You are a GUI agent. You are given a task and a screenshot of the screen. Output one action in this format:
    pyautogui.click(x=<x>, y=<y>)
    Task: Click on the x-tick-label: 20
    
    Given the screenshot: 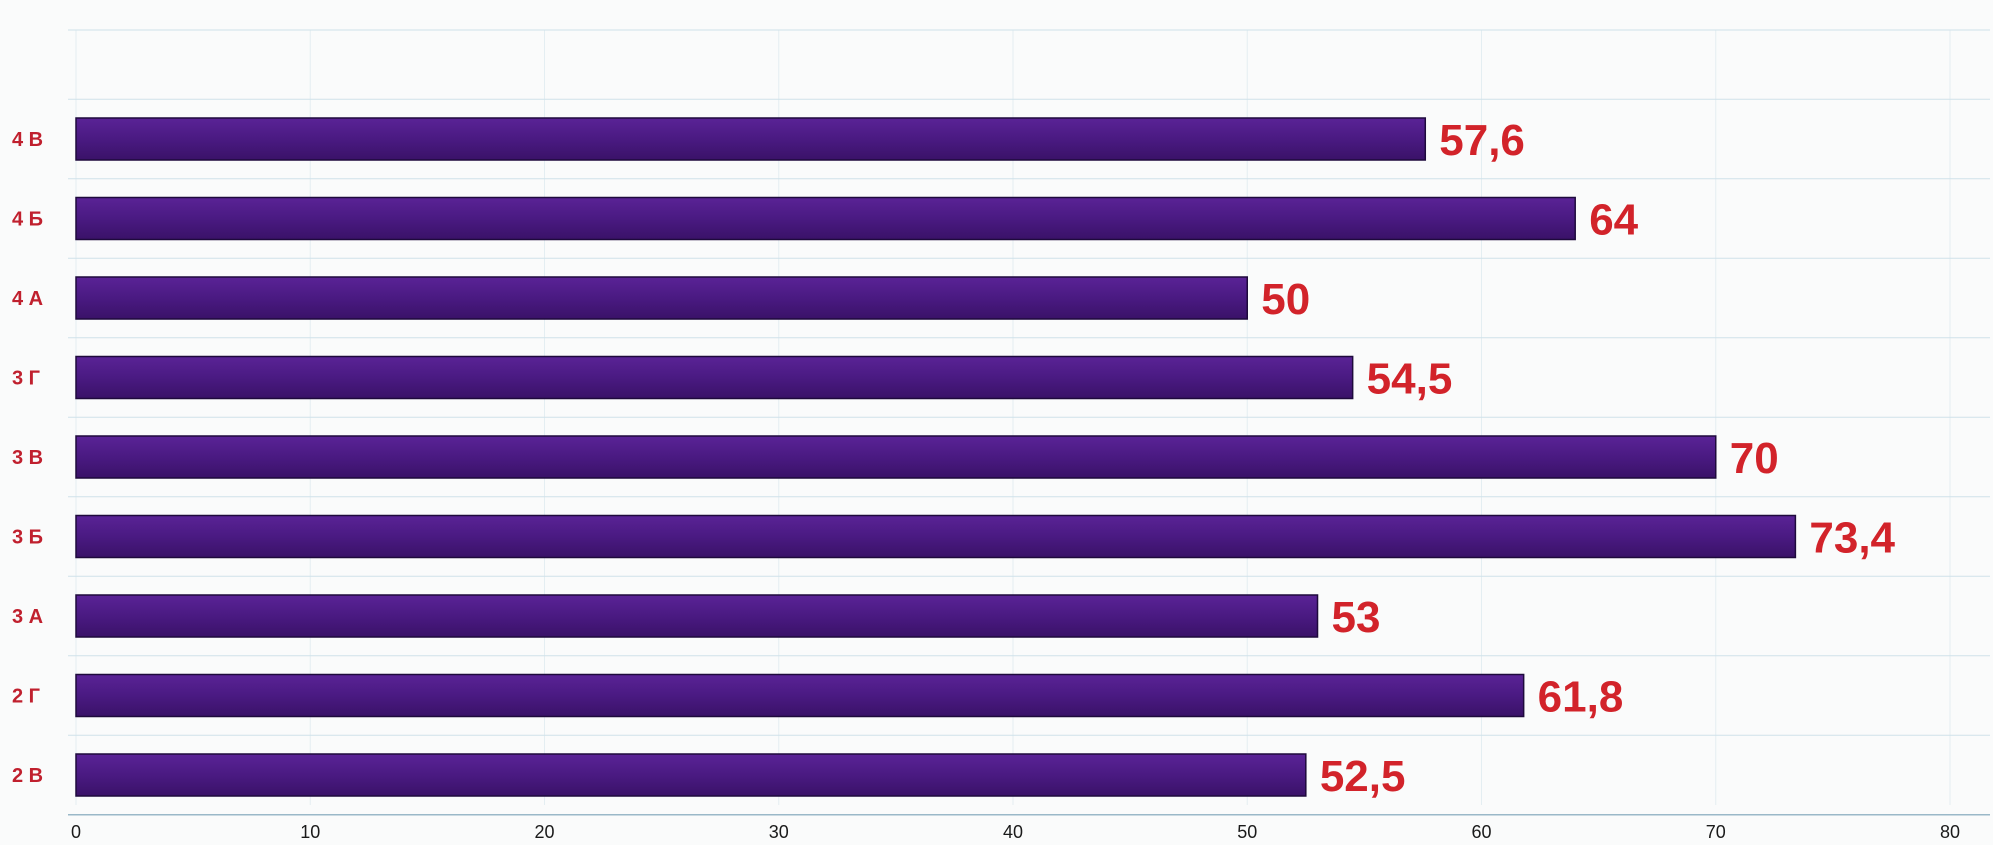 What is the action you would take?
    pyautogui.click(x=544, y=832)
    